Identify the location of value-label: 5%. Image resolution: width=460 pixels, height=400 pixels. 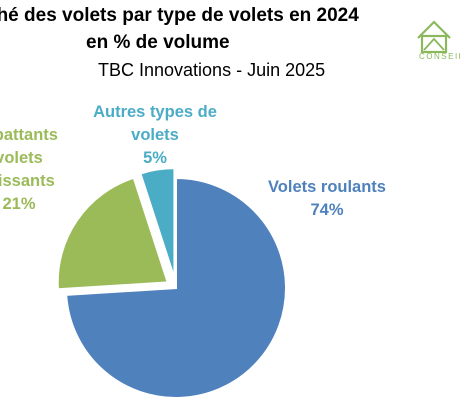
(155, 158).